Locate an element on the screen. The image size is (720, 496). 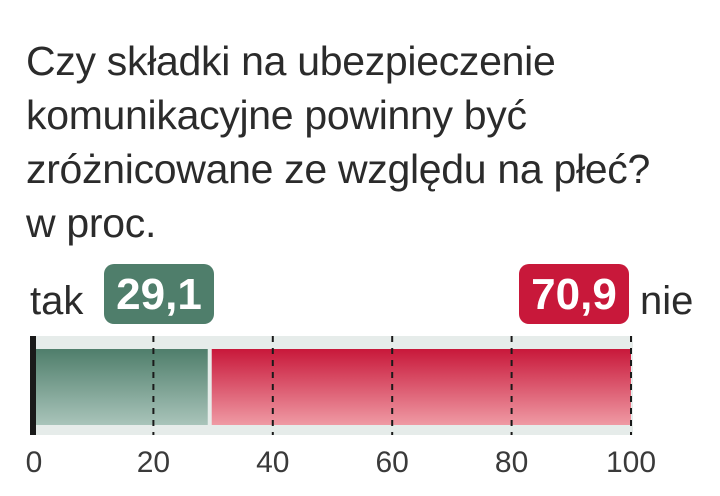
value-badge-nie is located at coordinates (574, 294).